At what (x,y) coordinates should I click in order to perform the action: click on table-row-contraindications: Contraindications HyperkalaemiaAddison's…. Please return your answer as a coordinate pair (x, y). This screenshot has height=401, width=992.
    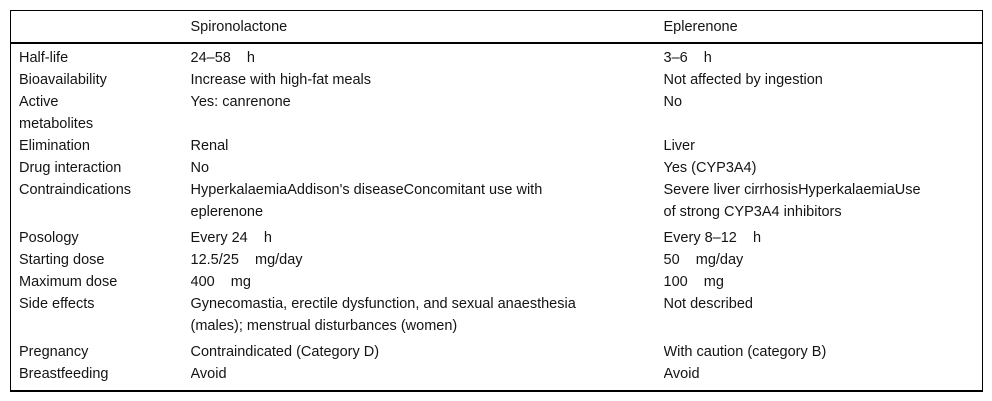
    Looking at the image, I should click on (497, 203).